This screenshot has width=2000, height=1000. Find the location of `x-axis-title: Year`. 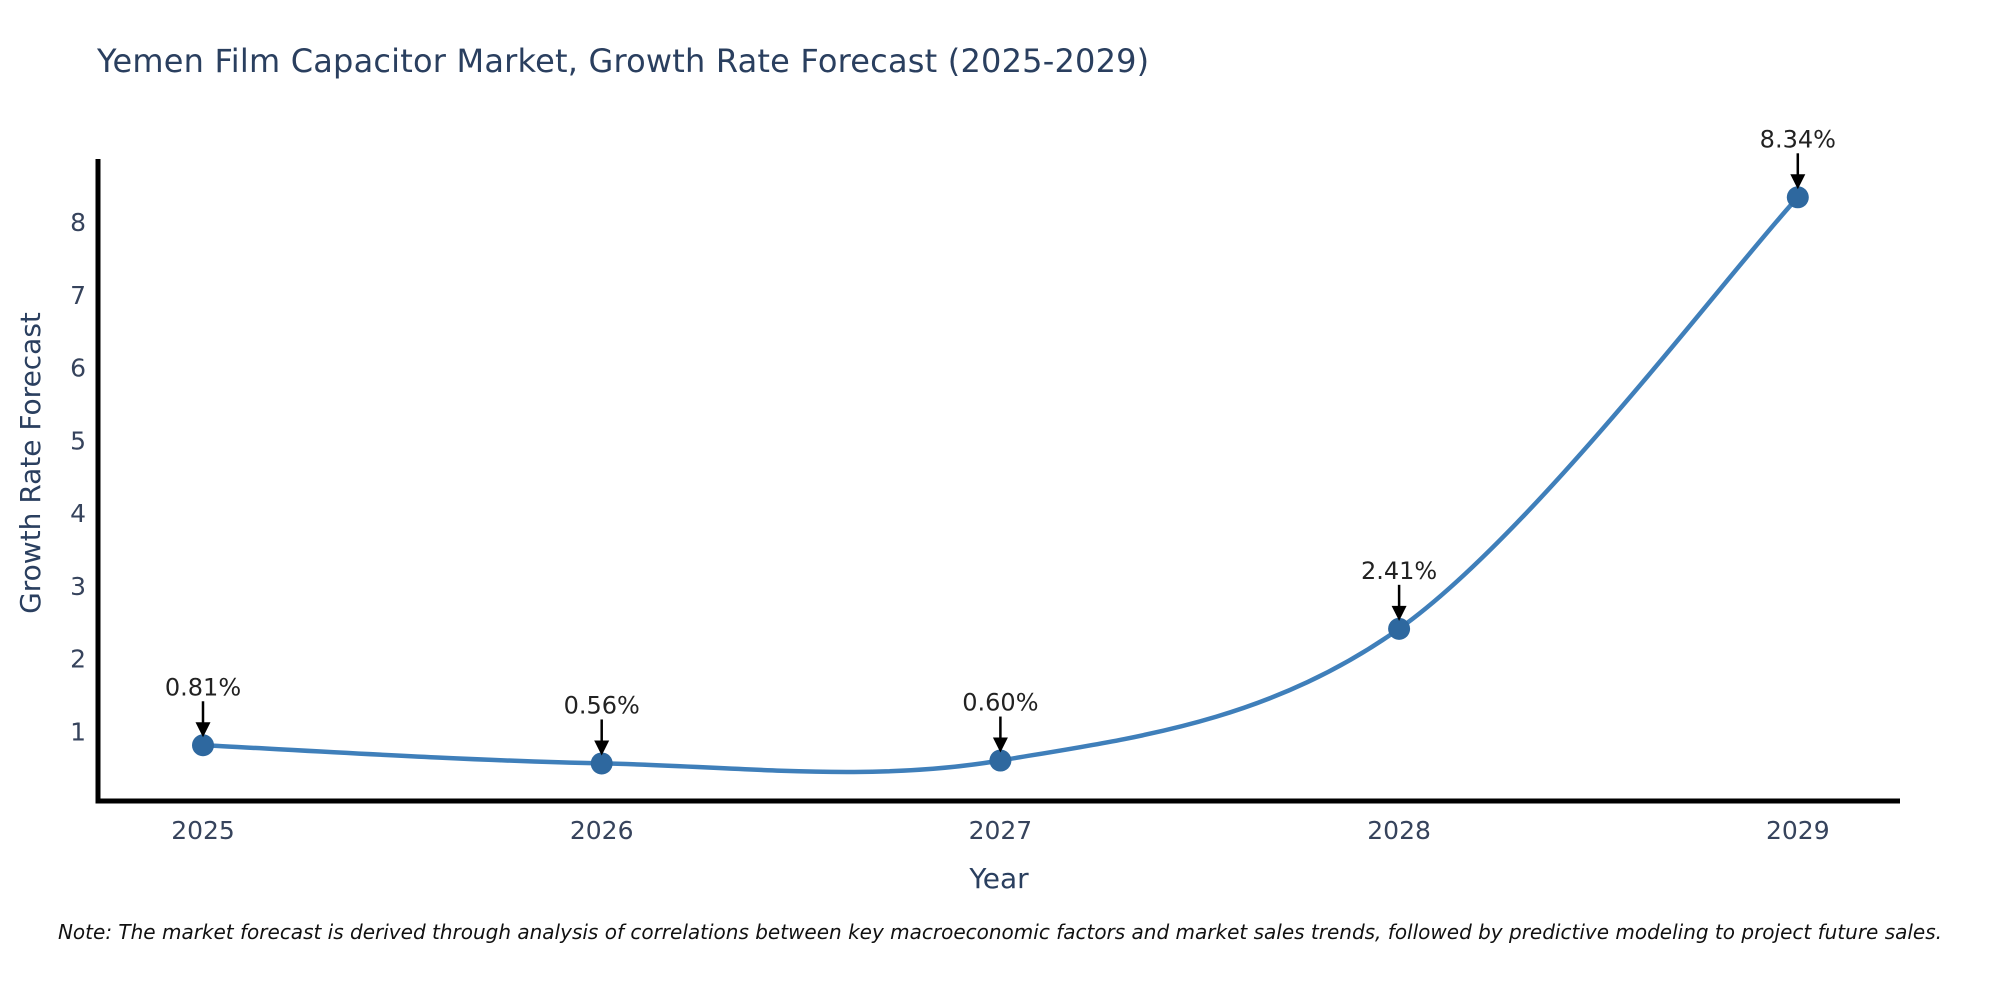

x-axis-title: Year is located at coordinates (999, 878).